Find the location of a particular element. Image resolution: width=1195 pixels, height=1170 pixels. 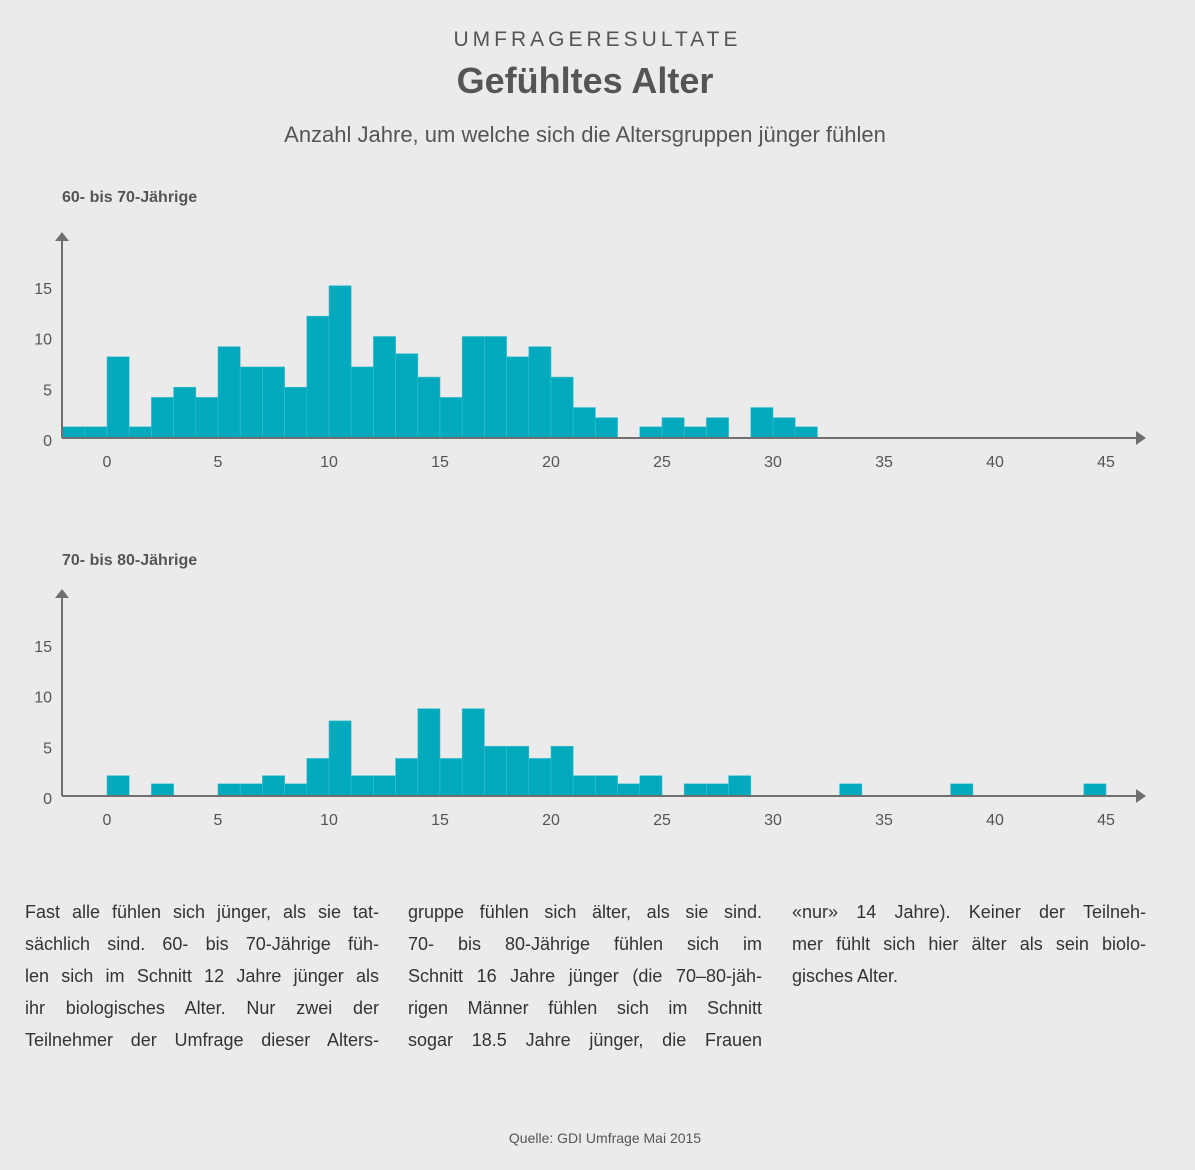

text-line: sogar 18.5 Jahre jünger, die Frauen is located at coordinates (585, 1040).